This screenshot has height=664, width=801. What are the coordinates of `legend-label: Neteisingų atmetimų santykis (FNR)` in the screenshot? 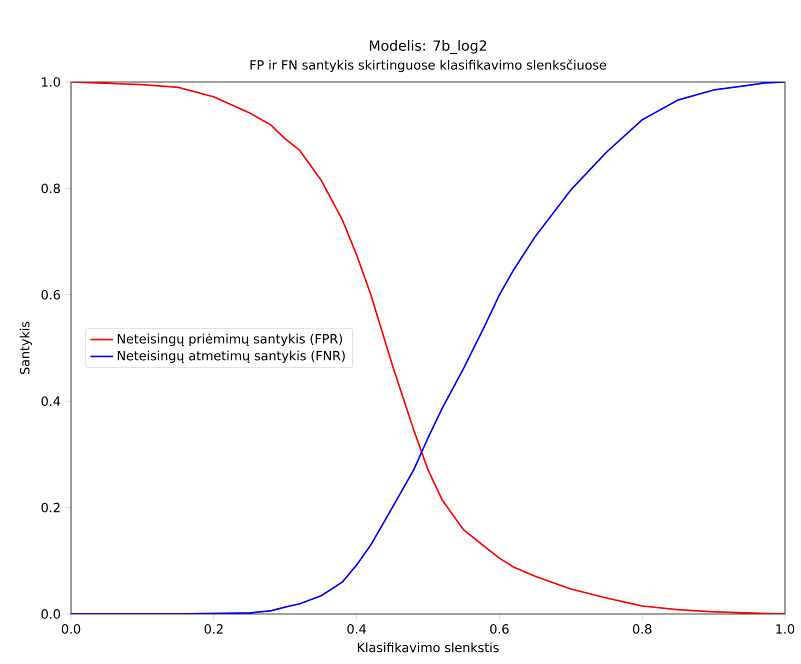 It's located at (231, 356).